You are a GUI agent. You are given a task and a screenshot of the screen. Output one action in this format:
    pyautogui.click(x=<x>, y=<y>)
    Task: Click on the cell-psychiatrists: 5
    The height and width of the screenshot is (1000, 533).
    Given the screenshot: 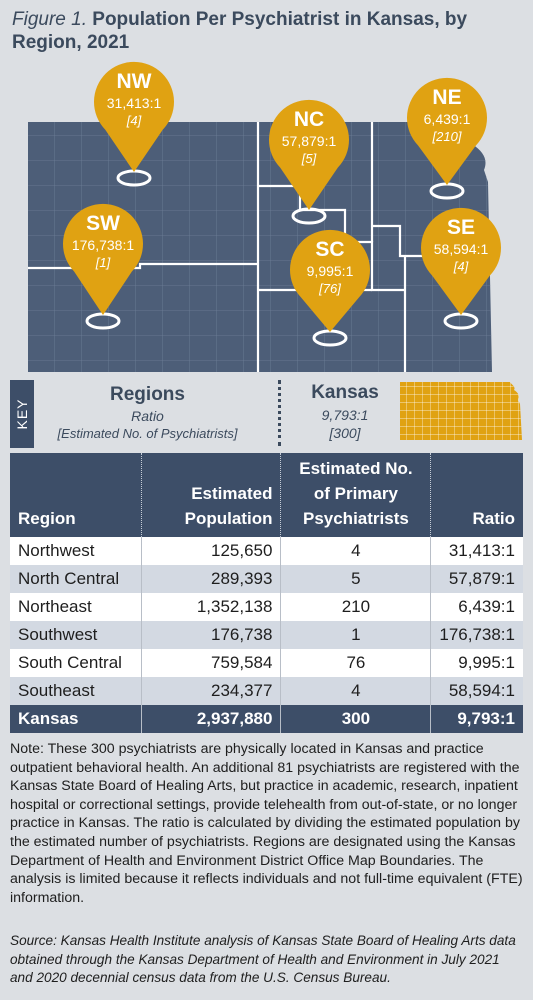 What is the action you would take?
    pyautogui.click(x=356, y=579)
    